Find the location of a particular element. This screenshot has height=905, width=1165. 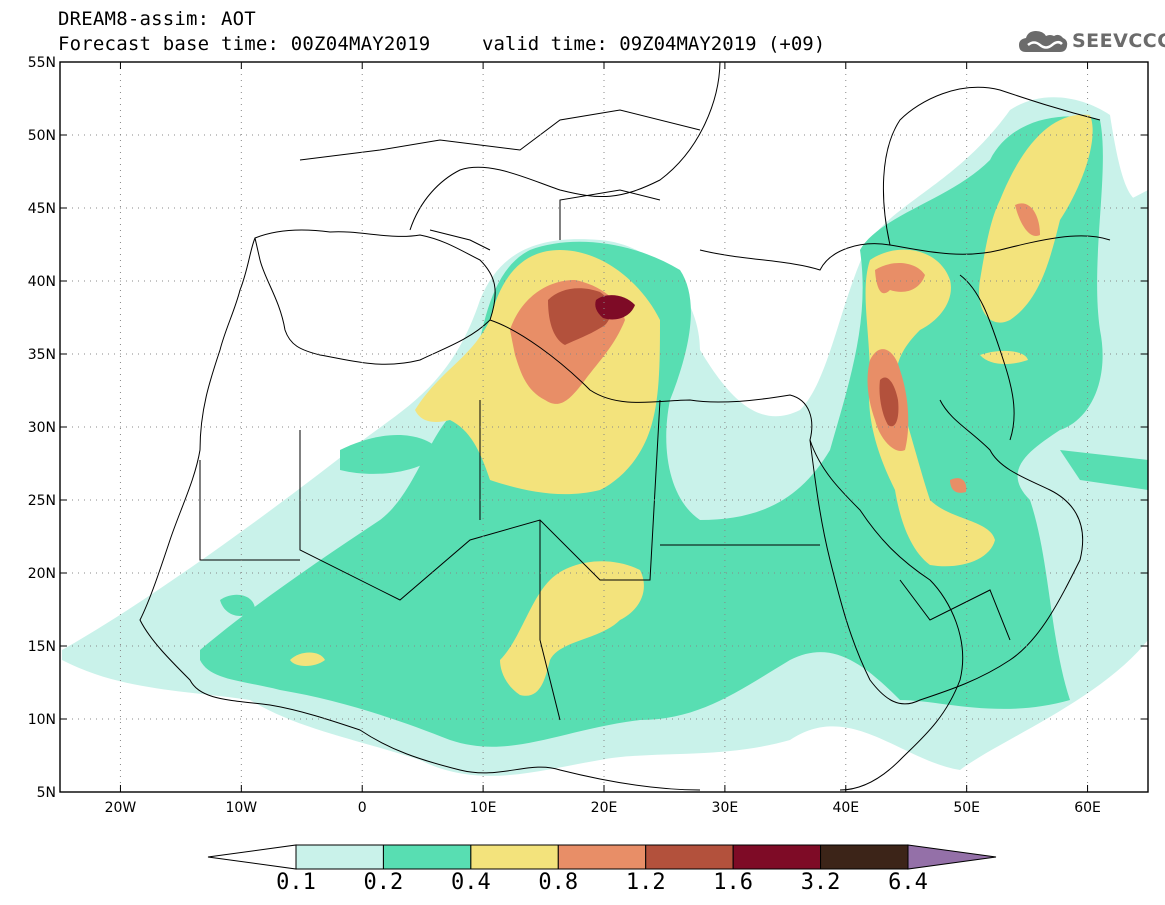

lat-tick-label: 35N is located at coordinates (42, 355).